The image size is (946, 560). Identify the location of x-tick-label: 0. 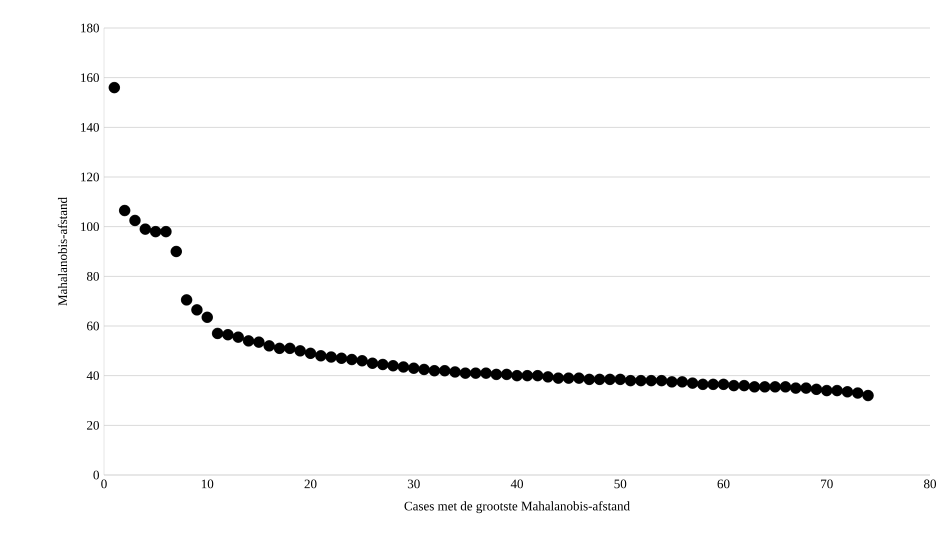
(104, 484).